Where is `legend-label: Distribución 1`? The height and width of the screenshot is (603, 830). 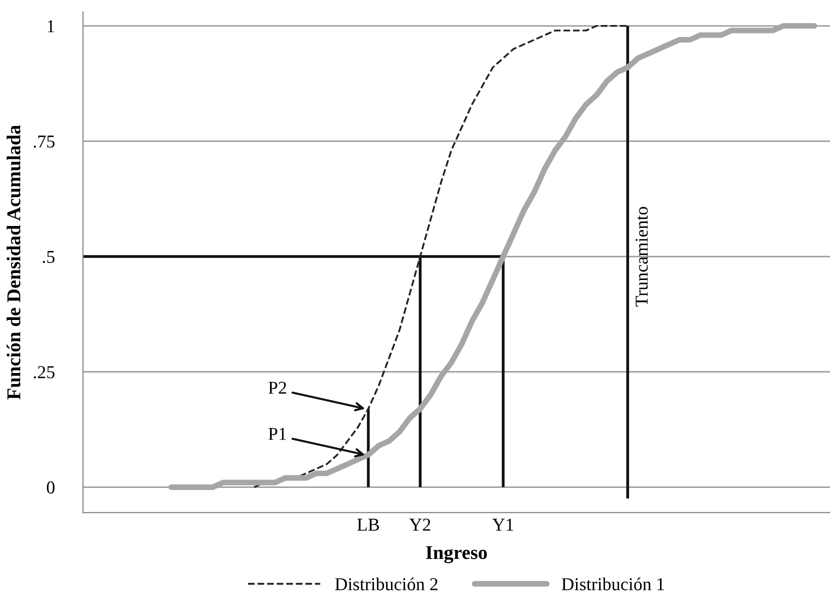 legend-label: Distribución 1 is located at coordinates (613, 584).